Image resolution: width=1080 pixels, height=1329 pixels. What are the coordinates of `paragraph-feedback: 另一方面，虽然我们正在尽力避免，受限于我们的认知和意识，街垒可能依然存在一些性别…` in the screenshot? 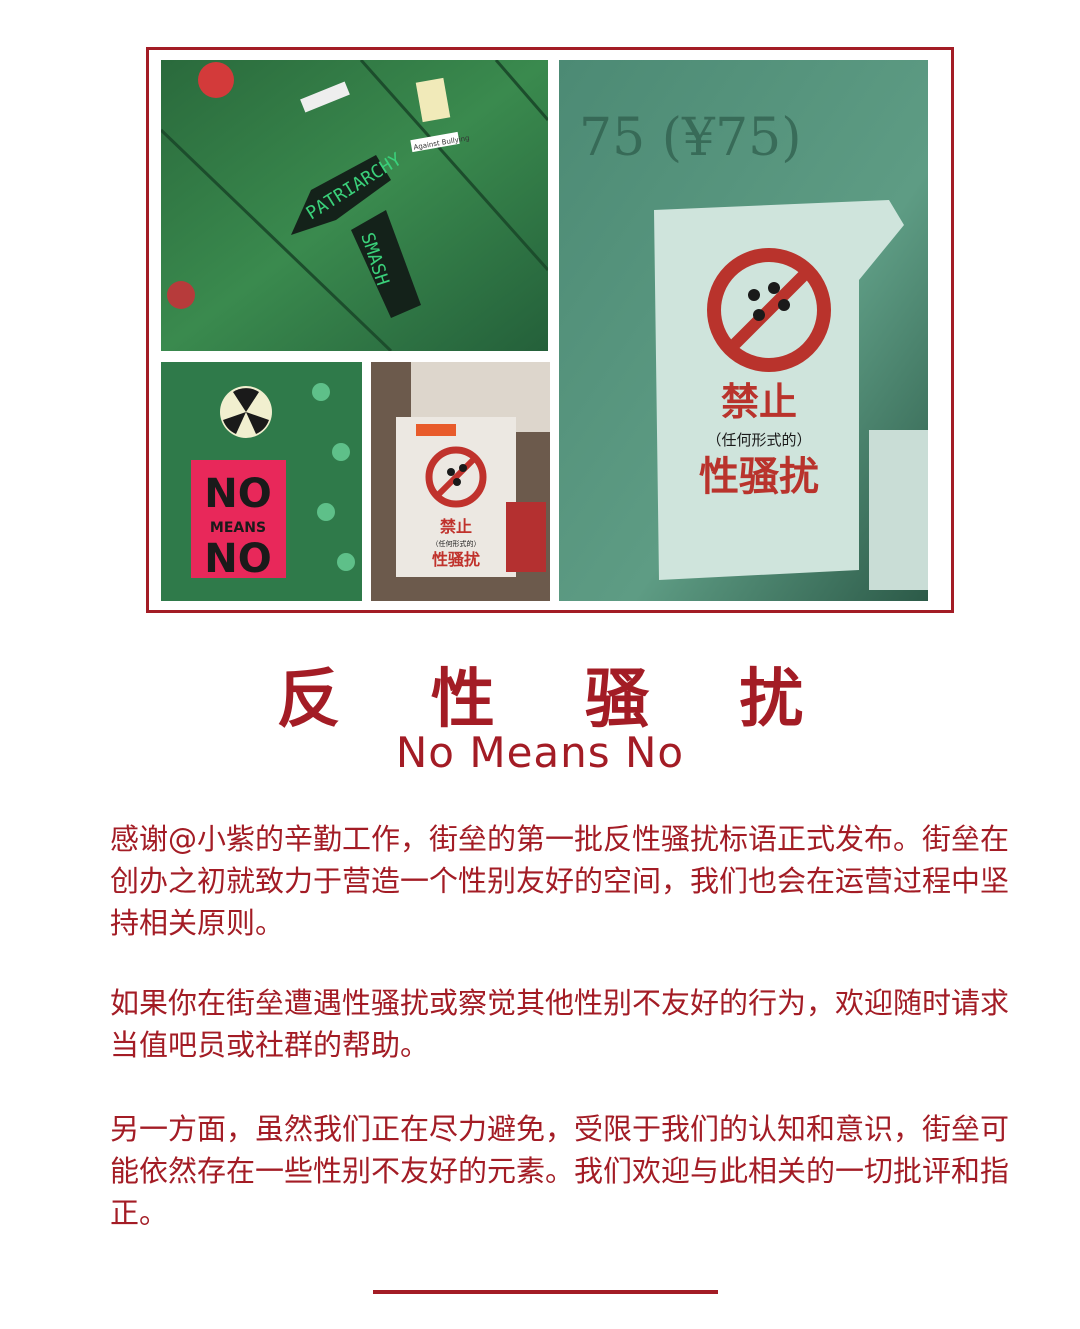 It's located at (560, 1171).